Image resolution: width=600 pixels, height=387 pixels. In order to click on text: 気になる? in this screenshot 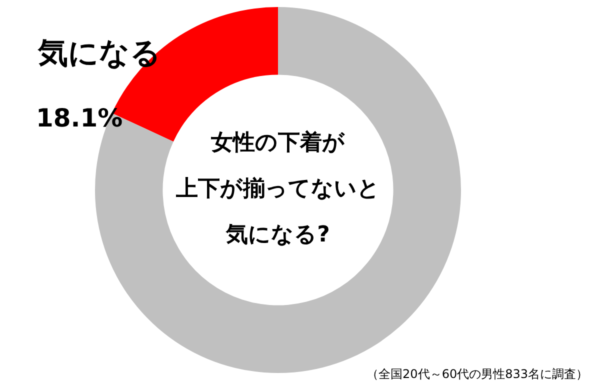, I will do `click(277, 235)`.